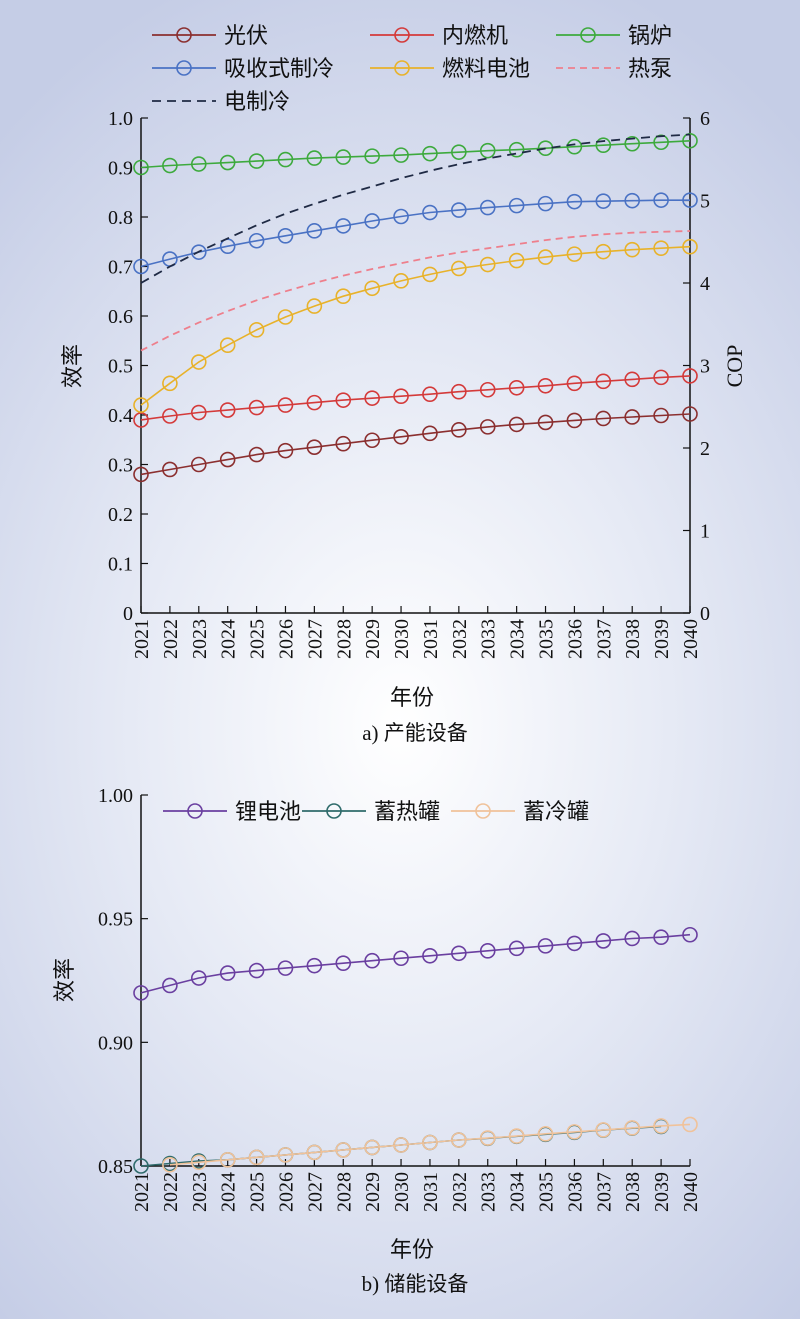 The width and height of the screenshot is (800, 1319). What do you see at coordinates (115, 920) in the screenshot?
I see `y-tick-label: 0.95` at bounding box center [115, 920].